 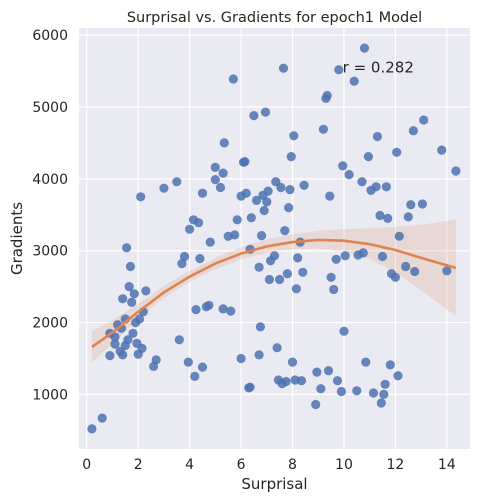 What do you see at coordinates (241, 465) in the screenshot?
I see `x-tick-label: 6` at bounding box center [241, 465].